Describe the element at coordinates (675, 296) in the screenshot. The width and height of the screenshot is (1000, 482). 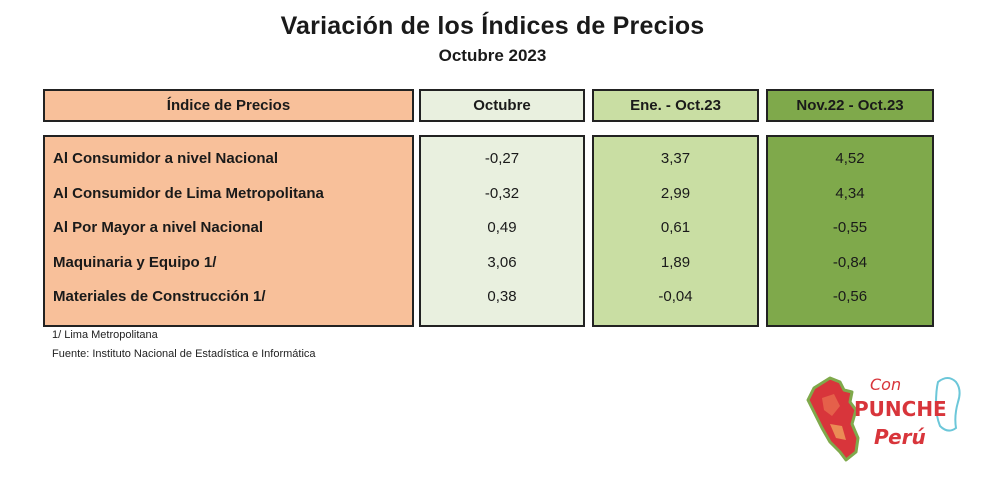
I see `value-ene-oct: -0,04` at that location.